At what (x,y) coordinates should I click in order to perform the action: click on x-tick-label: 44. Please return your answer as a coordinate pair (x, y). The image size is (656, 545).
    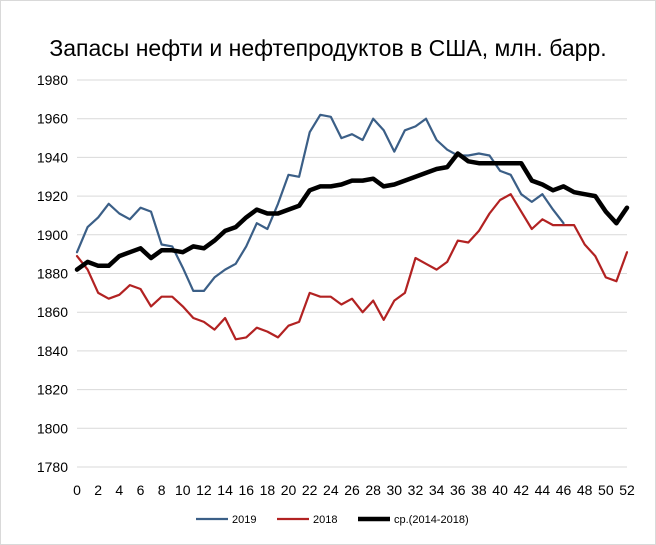
    Looking at the image, I should click on (543, 490).